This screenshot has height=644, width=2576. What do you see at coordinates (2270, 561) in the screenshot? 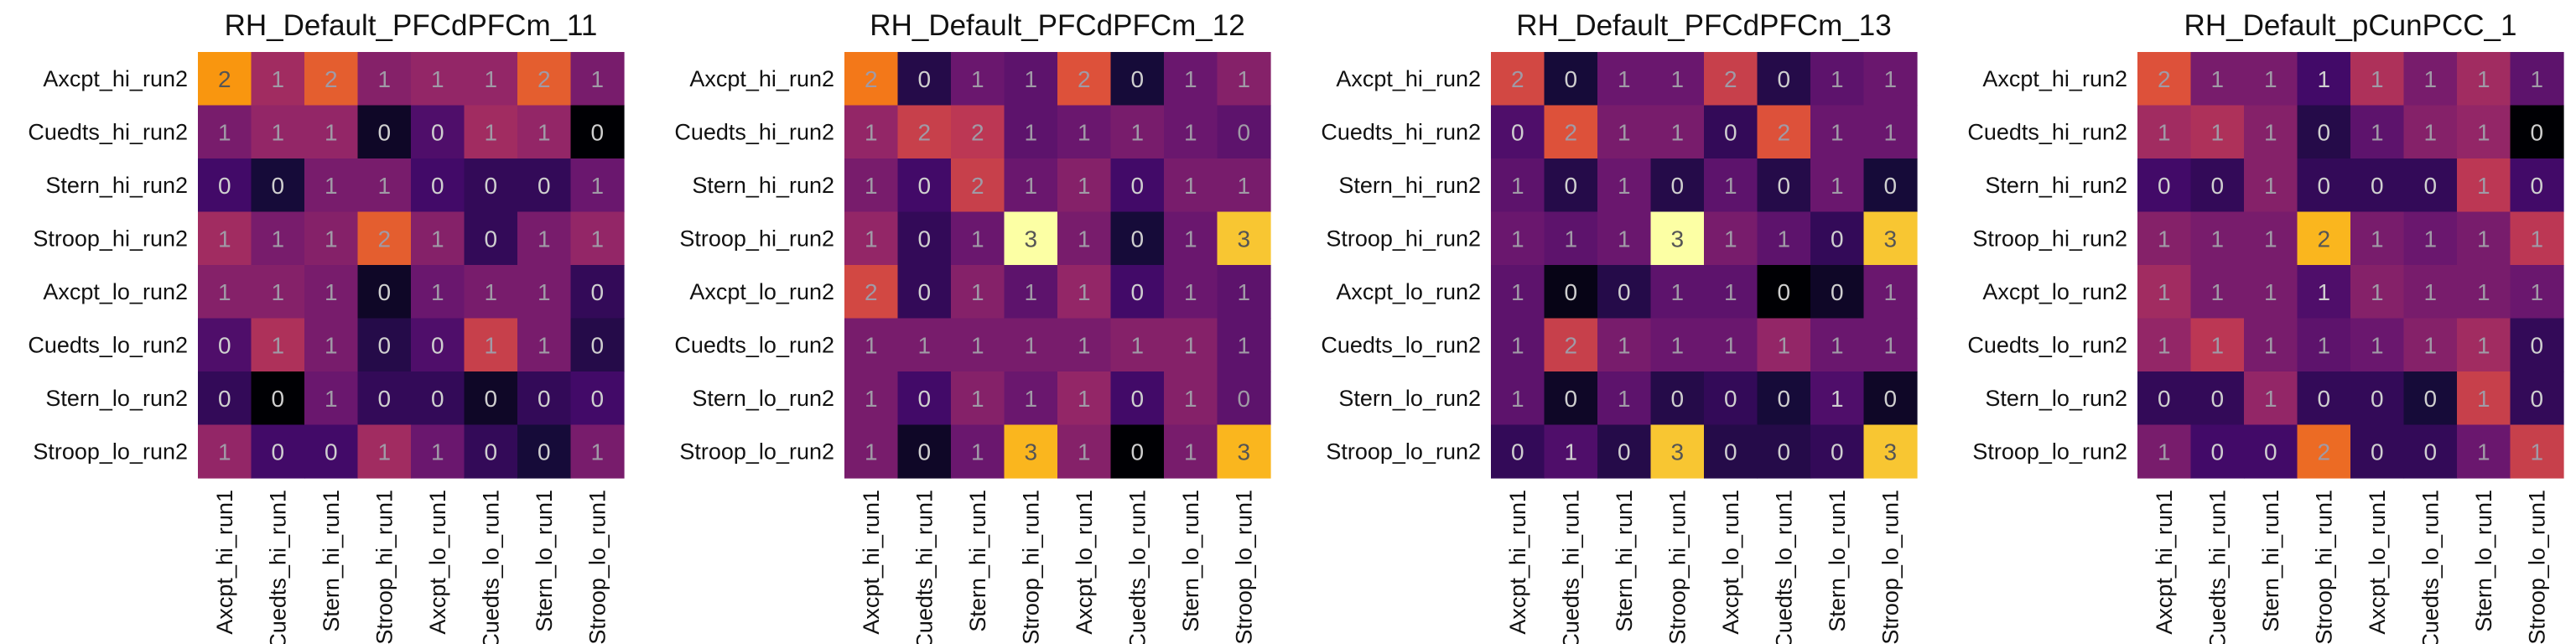
I see `x-tick-label: Stern_hi_run1` at bounding box center [2270, 561].